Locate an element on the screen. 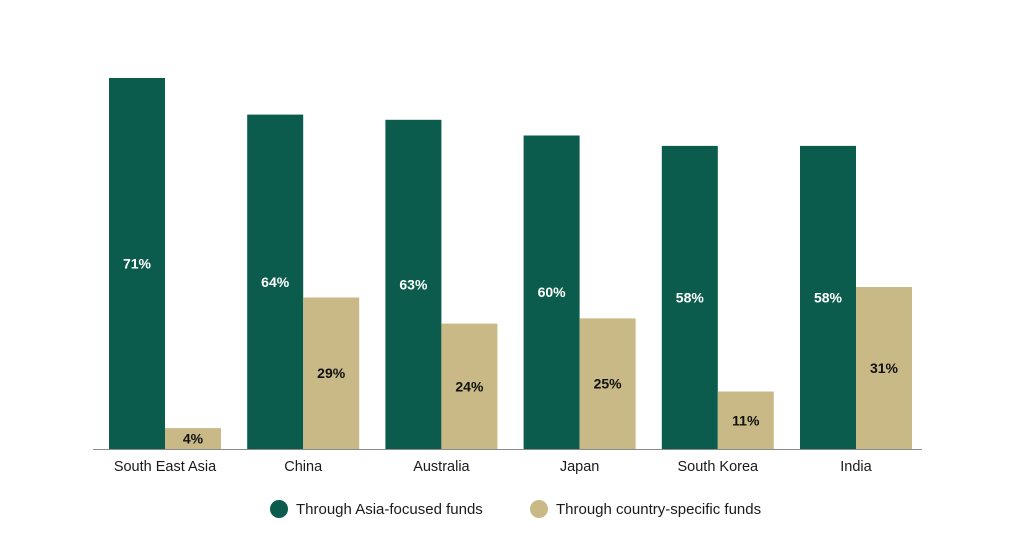  value-label-1-india: 58% is located at coordinates (828, 298).